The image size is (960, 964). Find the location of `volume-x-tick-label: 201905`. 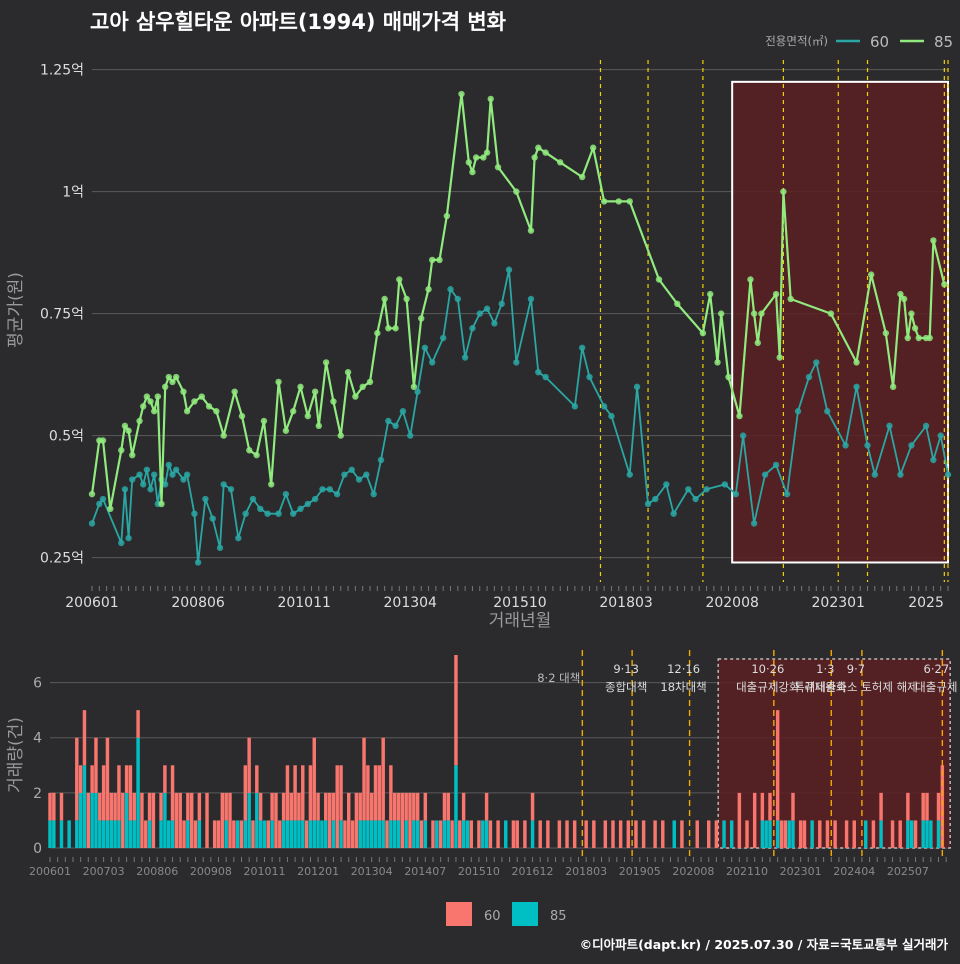

volume-x-tick-label: 201905 is located at coordinates (640, 871).